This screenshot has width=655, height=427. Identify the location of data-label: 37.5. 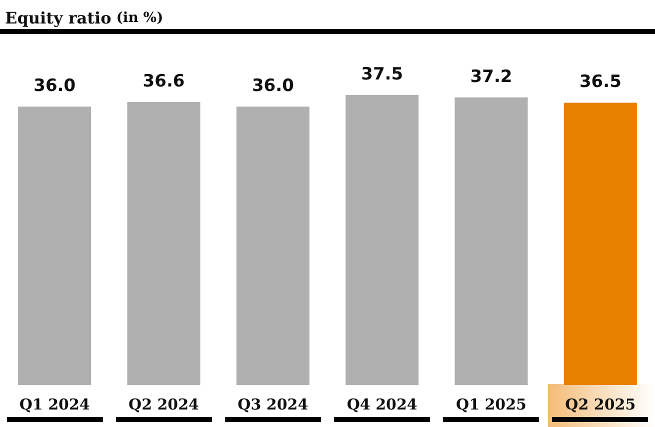
(382, 74).